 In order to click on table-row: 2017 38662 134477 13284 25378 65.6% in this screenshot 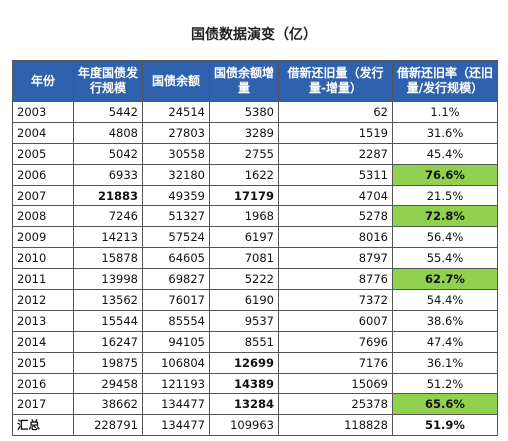, I will do `click(255, 404)`.